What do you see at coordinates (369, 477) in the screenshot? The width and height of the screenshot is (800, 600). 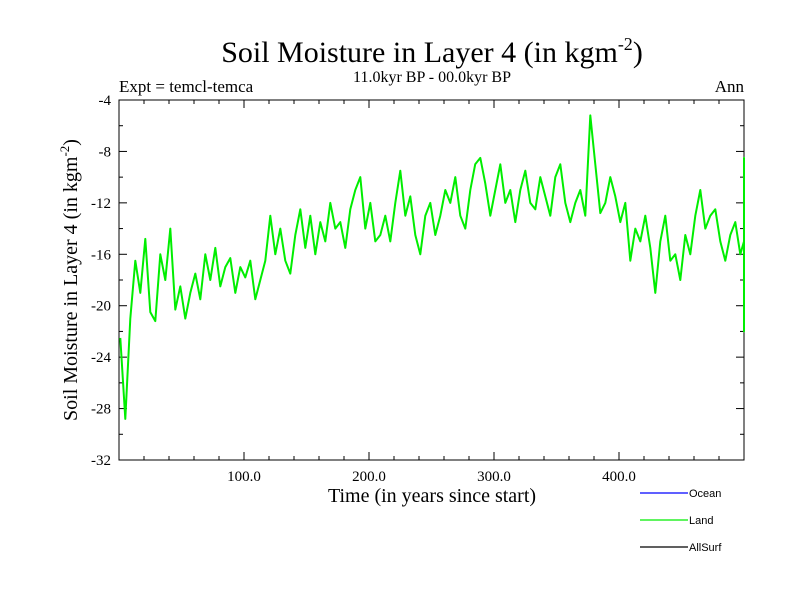 I see `x-tick-label: 200.0` at bounding box center [369, 477].